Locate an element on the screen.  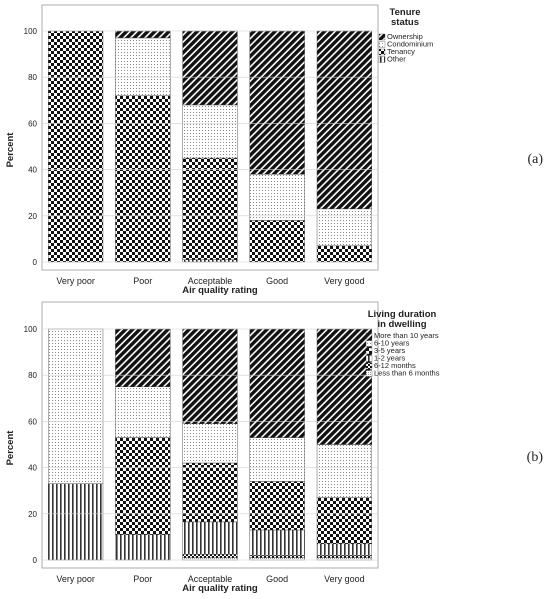
legend-label: Other is located at coordinates (396, 59).